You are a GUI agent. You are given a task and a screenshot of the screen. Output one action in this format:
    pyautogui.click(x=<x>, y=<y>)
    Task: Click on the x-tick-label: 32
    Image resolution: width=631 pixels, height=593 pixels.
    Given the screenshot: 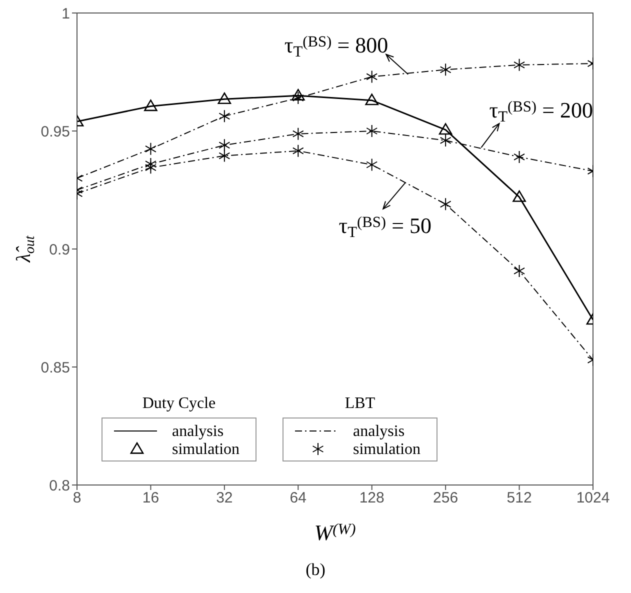 What is the action you would take?
    pyautogui.click(x=224, y=498)
    